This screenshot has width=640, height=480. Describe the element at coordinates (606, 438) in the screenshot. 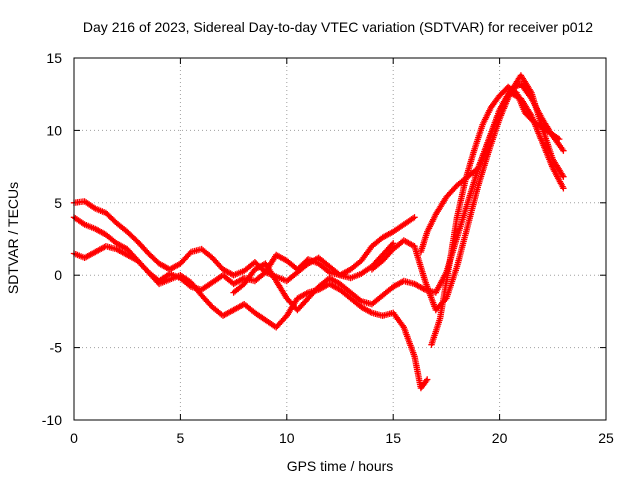

I see `x-tick-label: 25` at that location.